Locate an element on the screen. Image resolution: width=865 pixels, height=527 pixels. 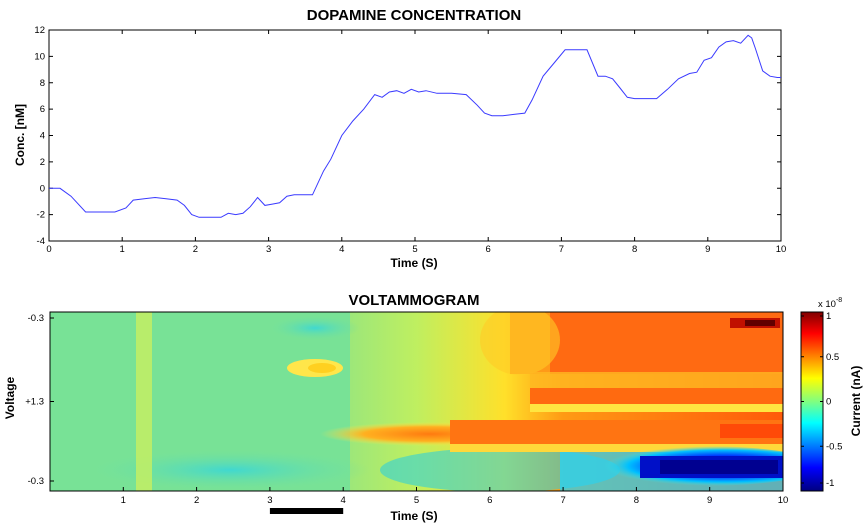
colorbar-tick-label: 1 is located at coordinates (828, 316).